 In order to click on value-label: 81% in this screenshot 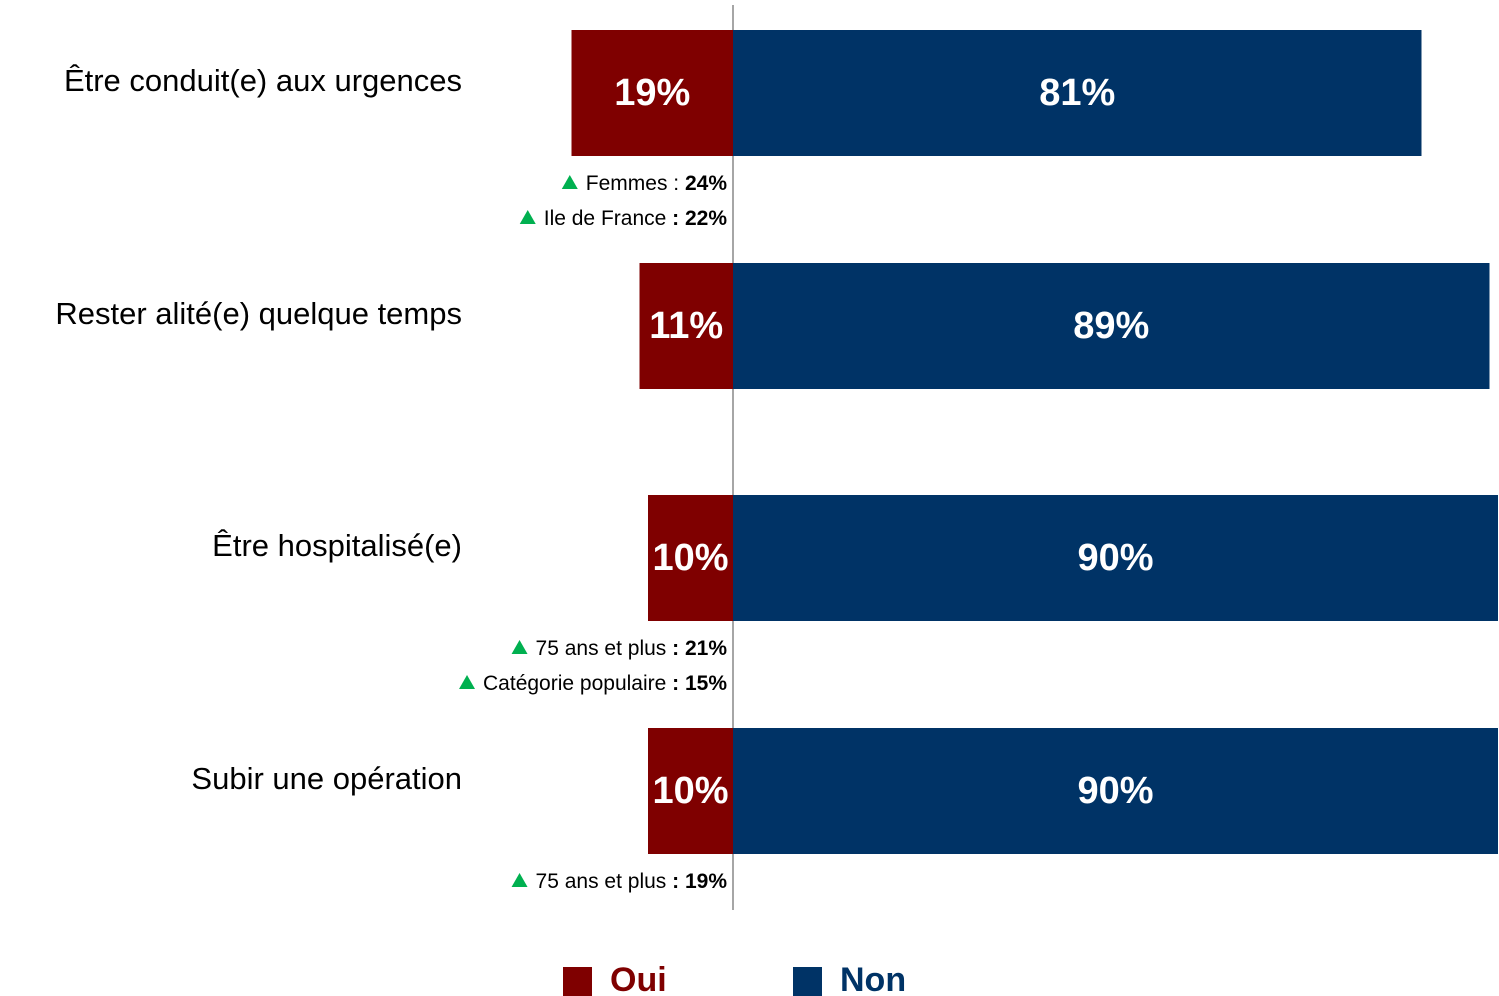, I will do `click(1077, 93)`.